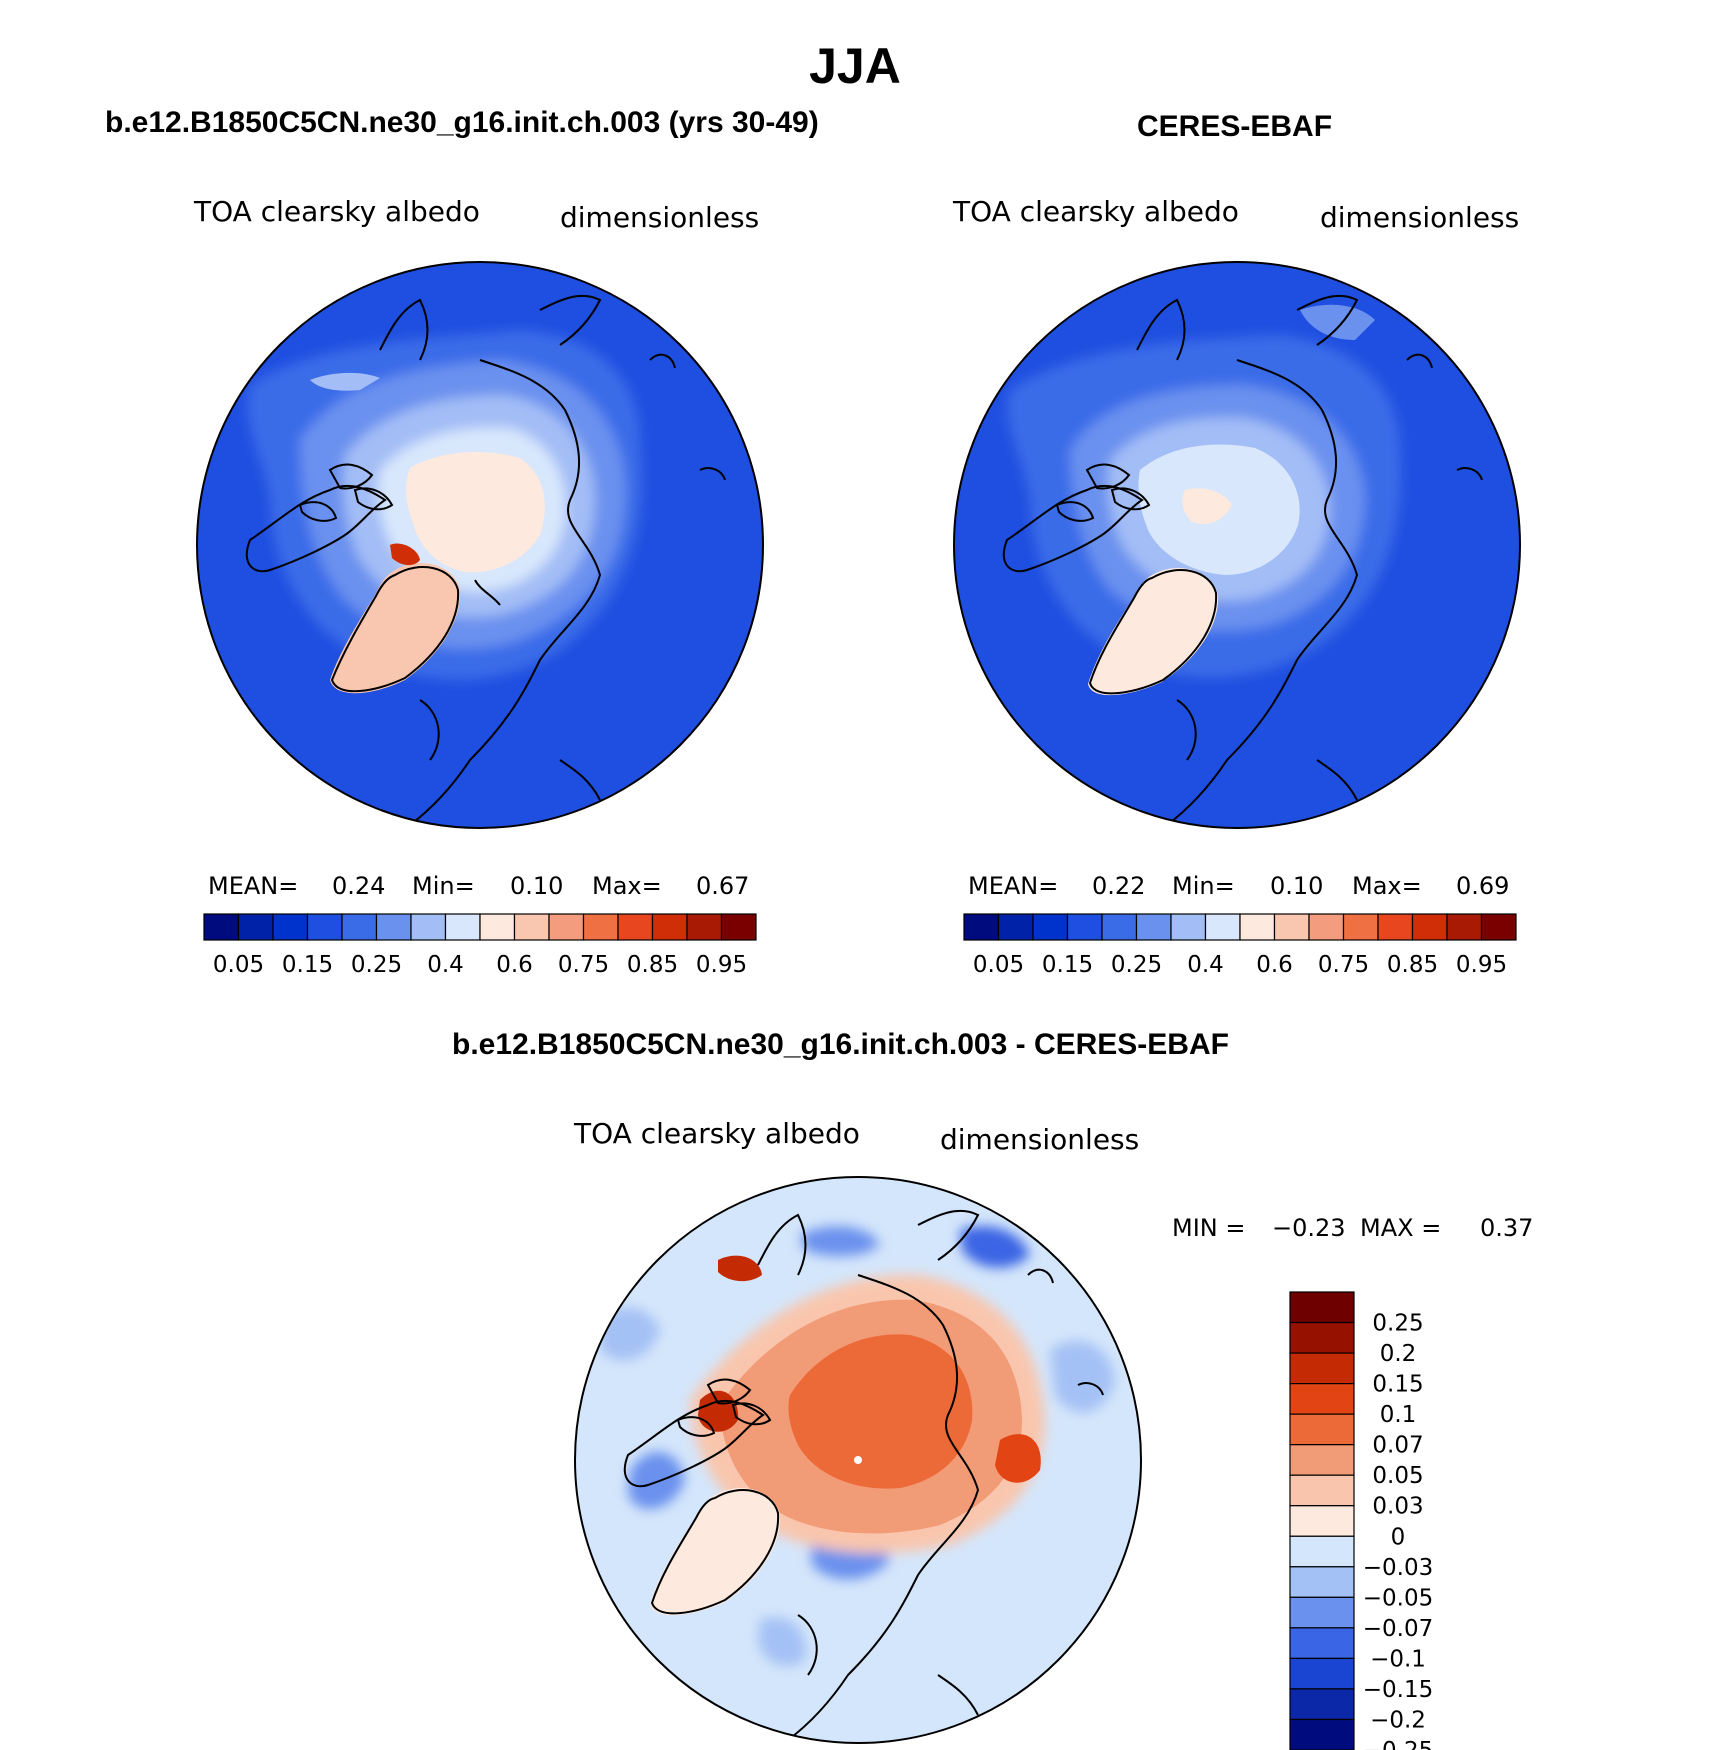  I want to click on obs-min-label: Min=, so click(1203, 886).